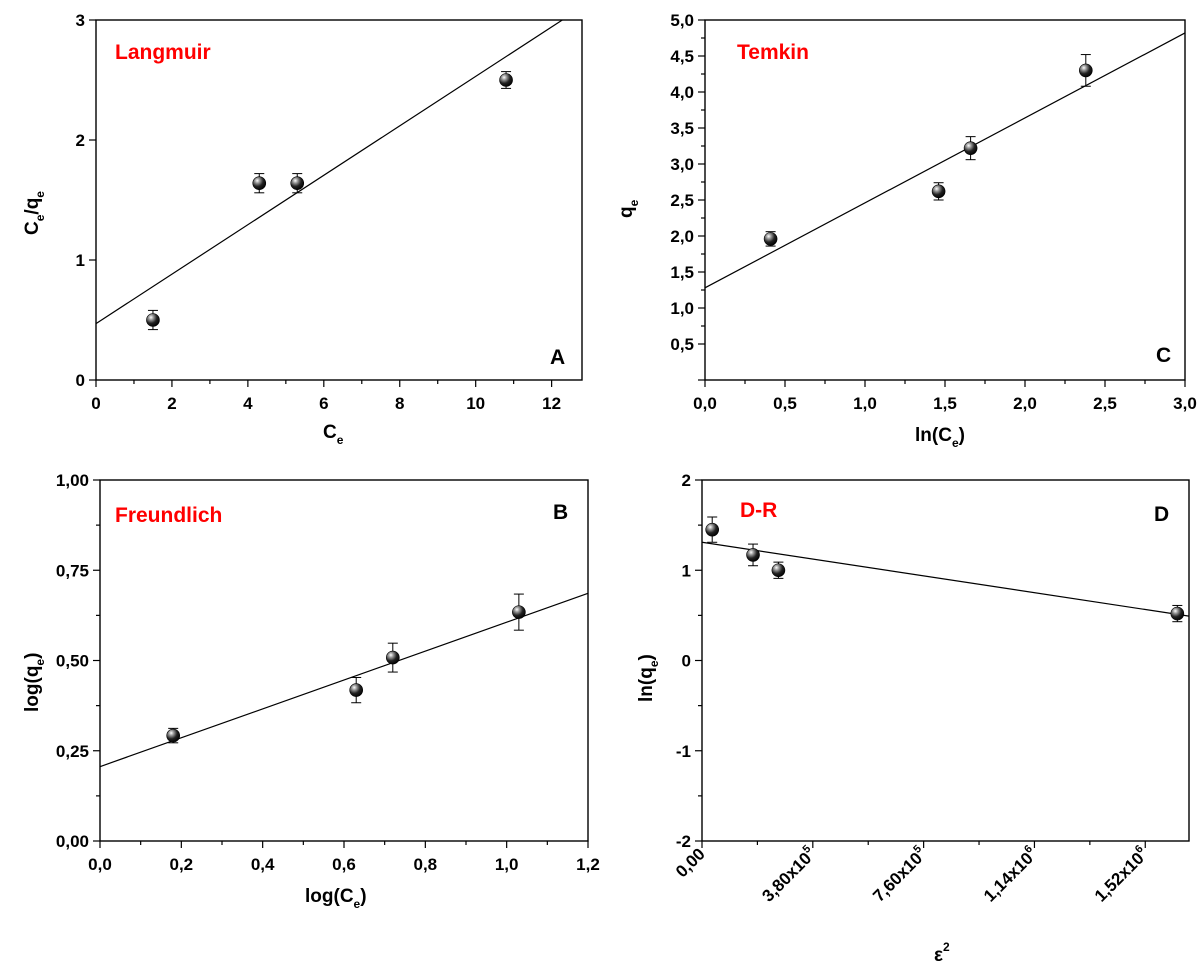  I want to click on panel-letter-d: D, so click(1161, 514).